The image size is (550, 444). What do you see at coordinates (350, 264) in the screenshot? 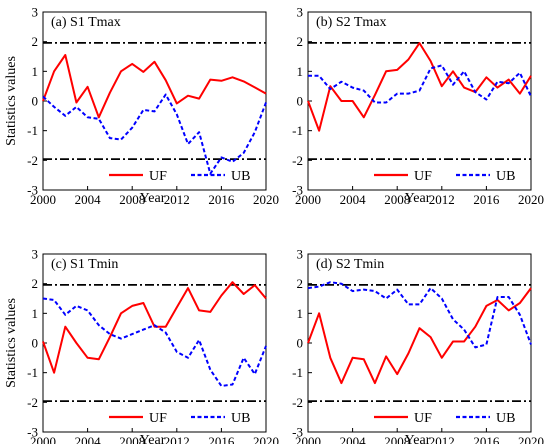
I see `panel-title: (d) S2 Tmin` at bounding box center [350, 264].